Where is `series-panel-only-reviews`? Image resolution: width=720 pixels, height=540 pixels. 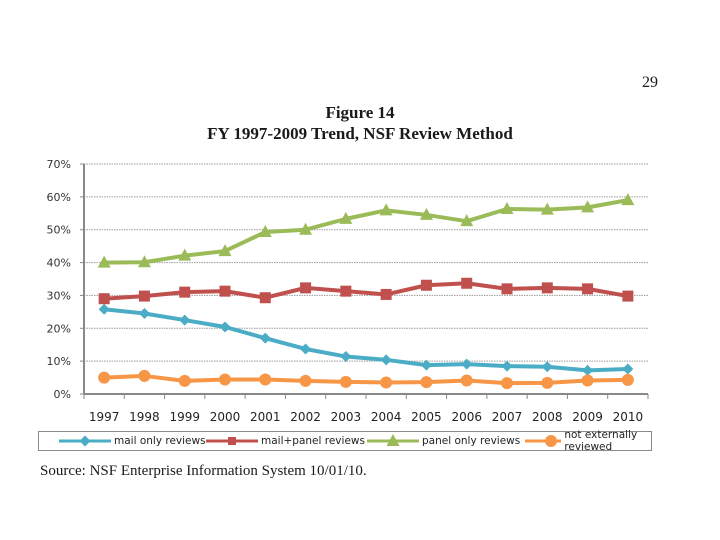
series-panel-only-reviews is located at coordinates (366, 230).